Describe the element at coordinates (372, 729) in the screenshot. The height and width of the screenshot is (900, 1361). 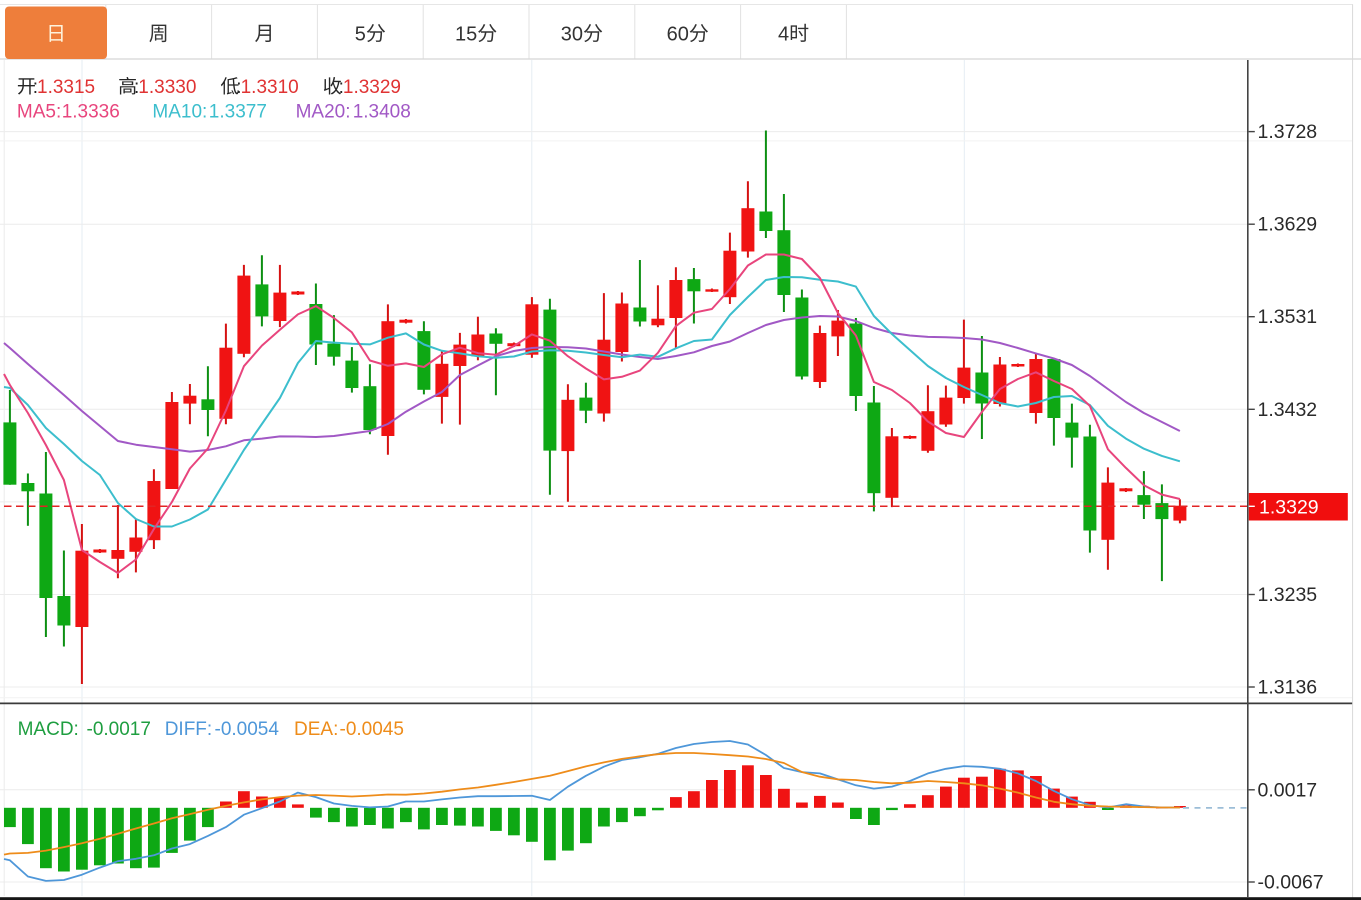
I see `svg-text: -0.0045` at that location.